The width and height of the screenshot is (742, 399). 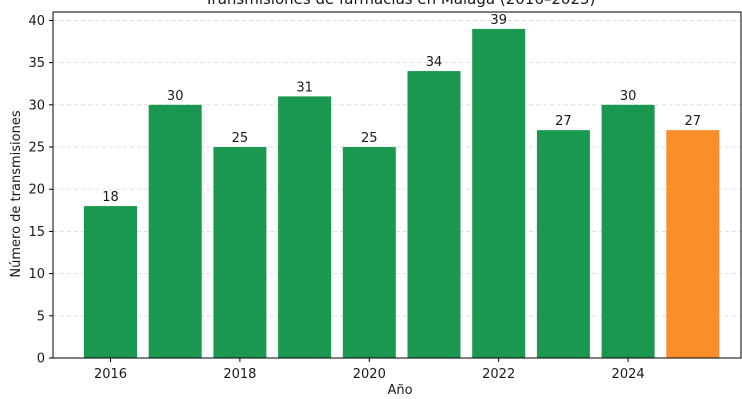 What do you see at coordinates (498, 374) in the screenshot?
I see `x-tick-label: 2022` at bounding box center [498, 374].